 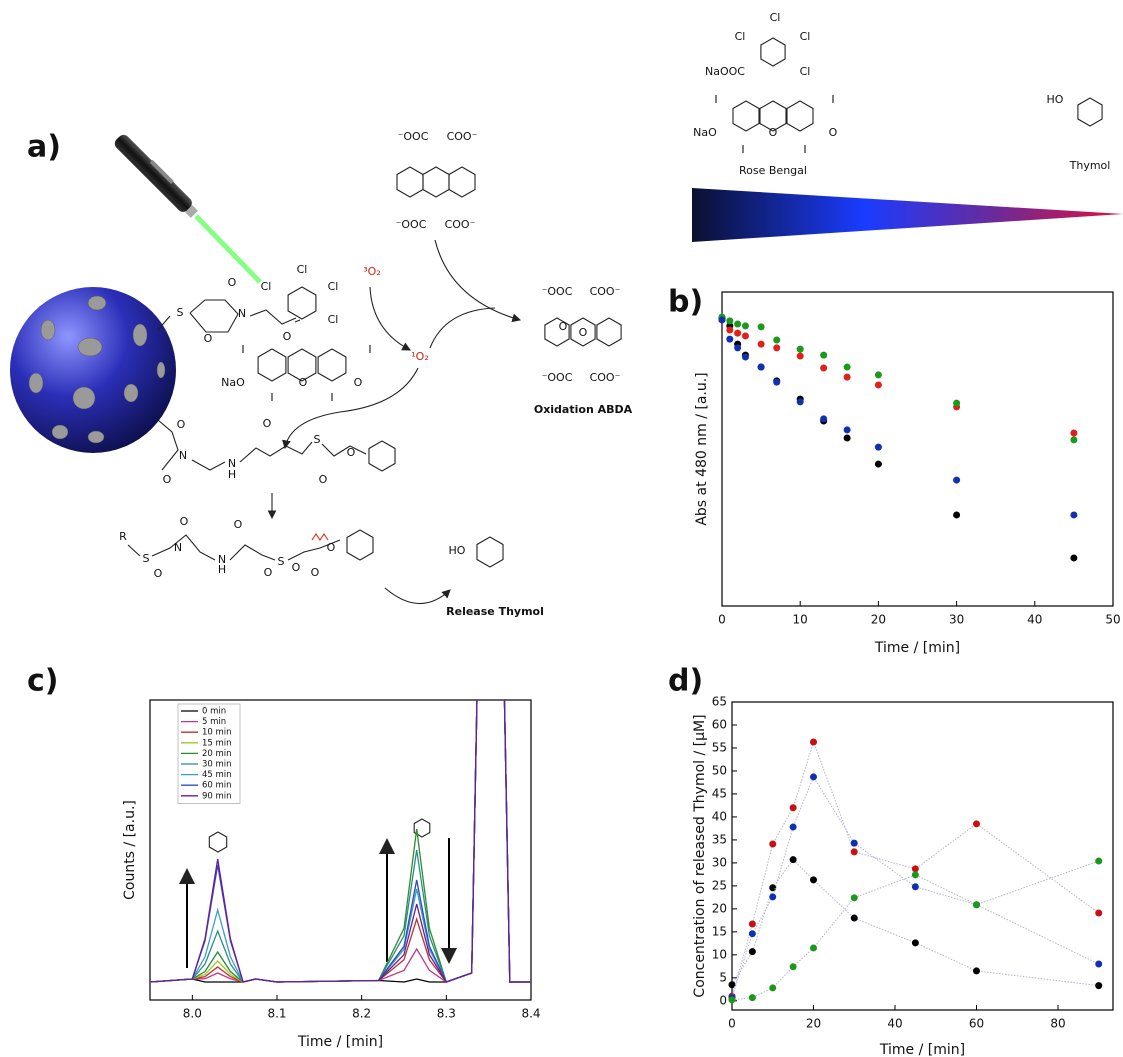 What do you see at coordinates (719, 793) in the screenshot?
I see `y-tick-label: 45` at bounding box center [719, 793].